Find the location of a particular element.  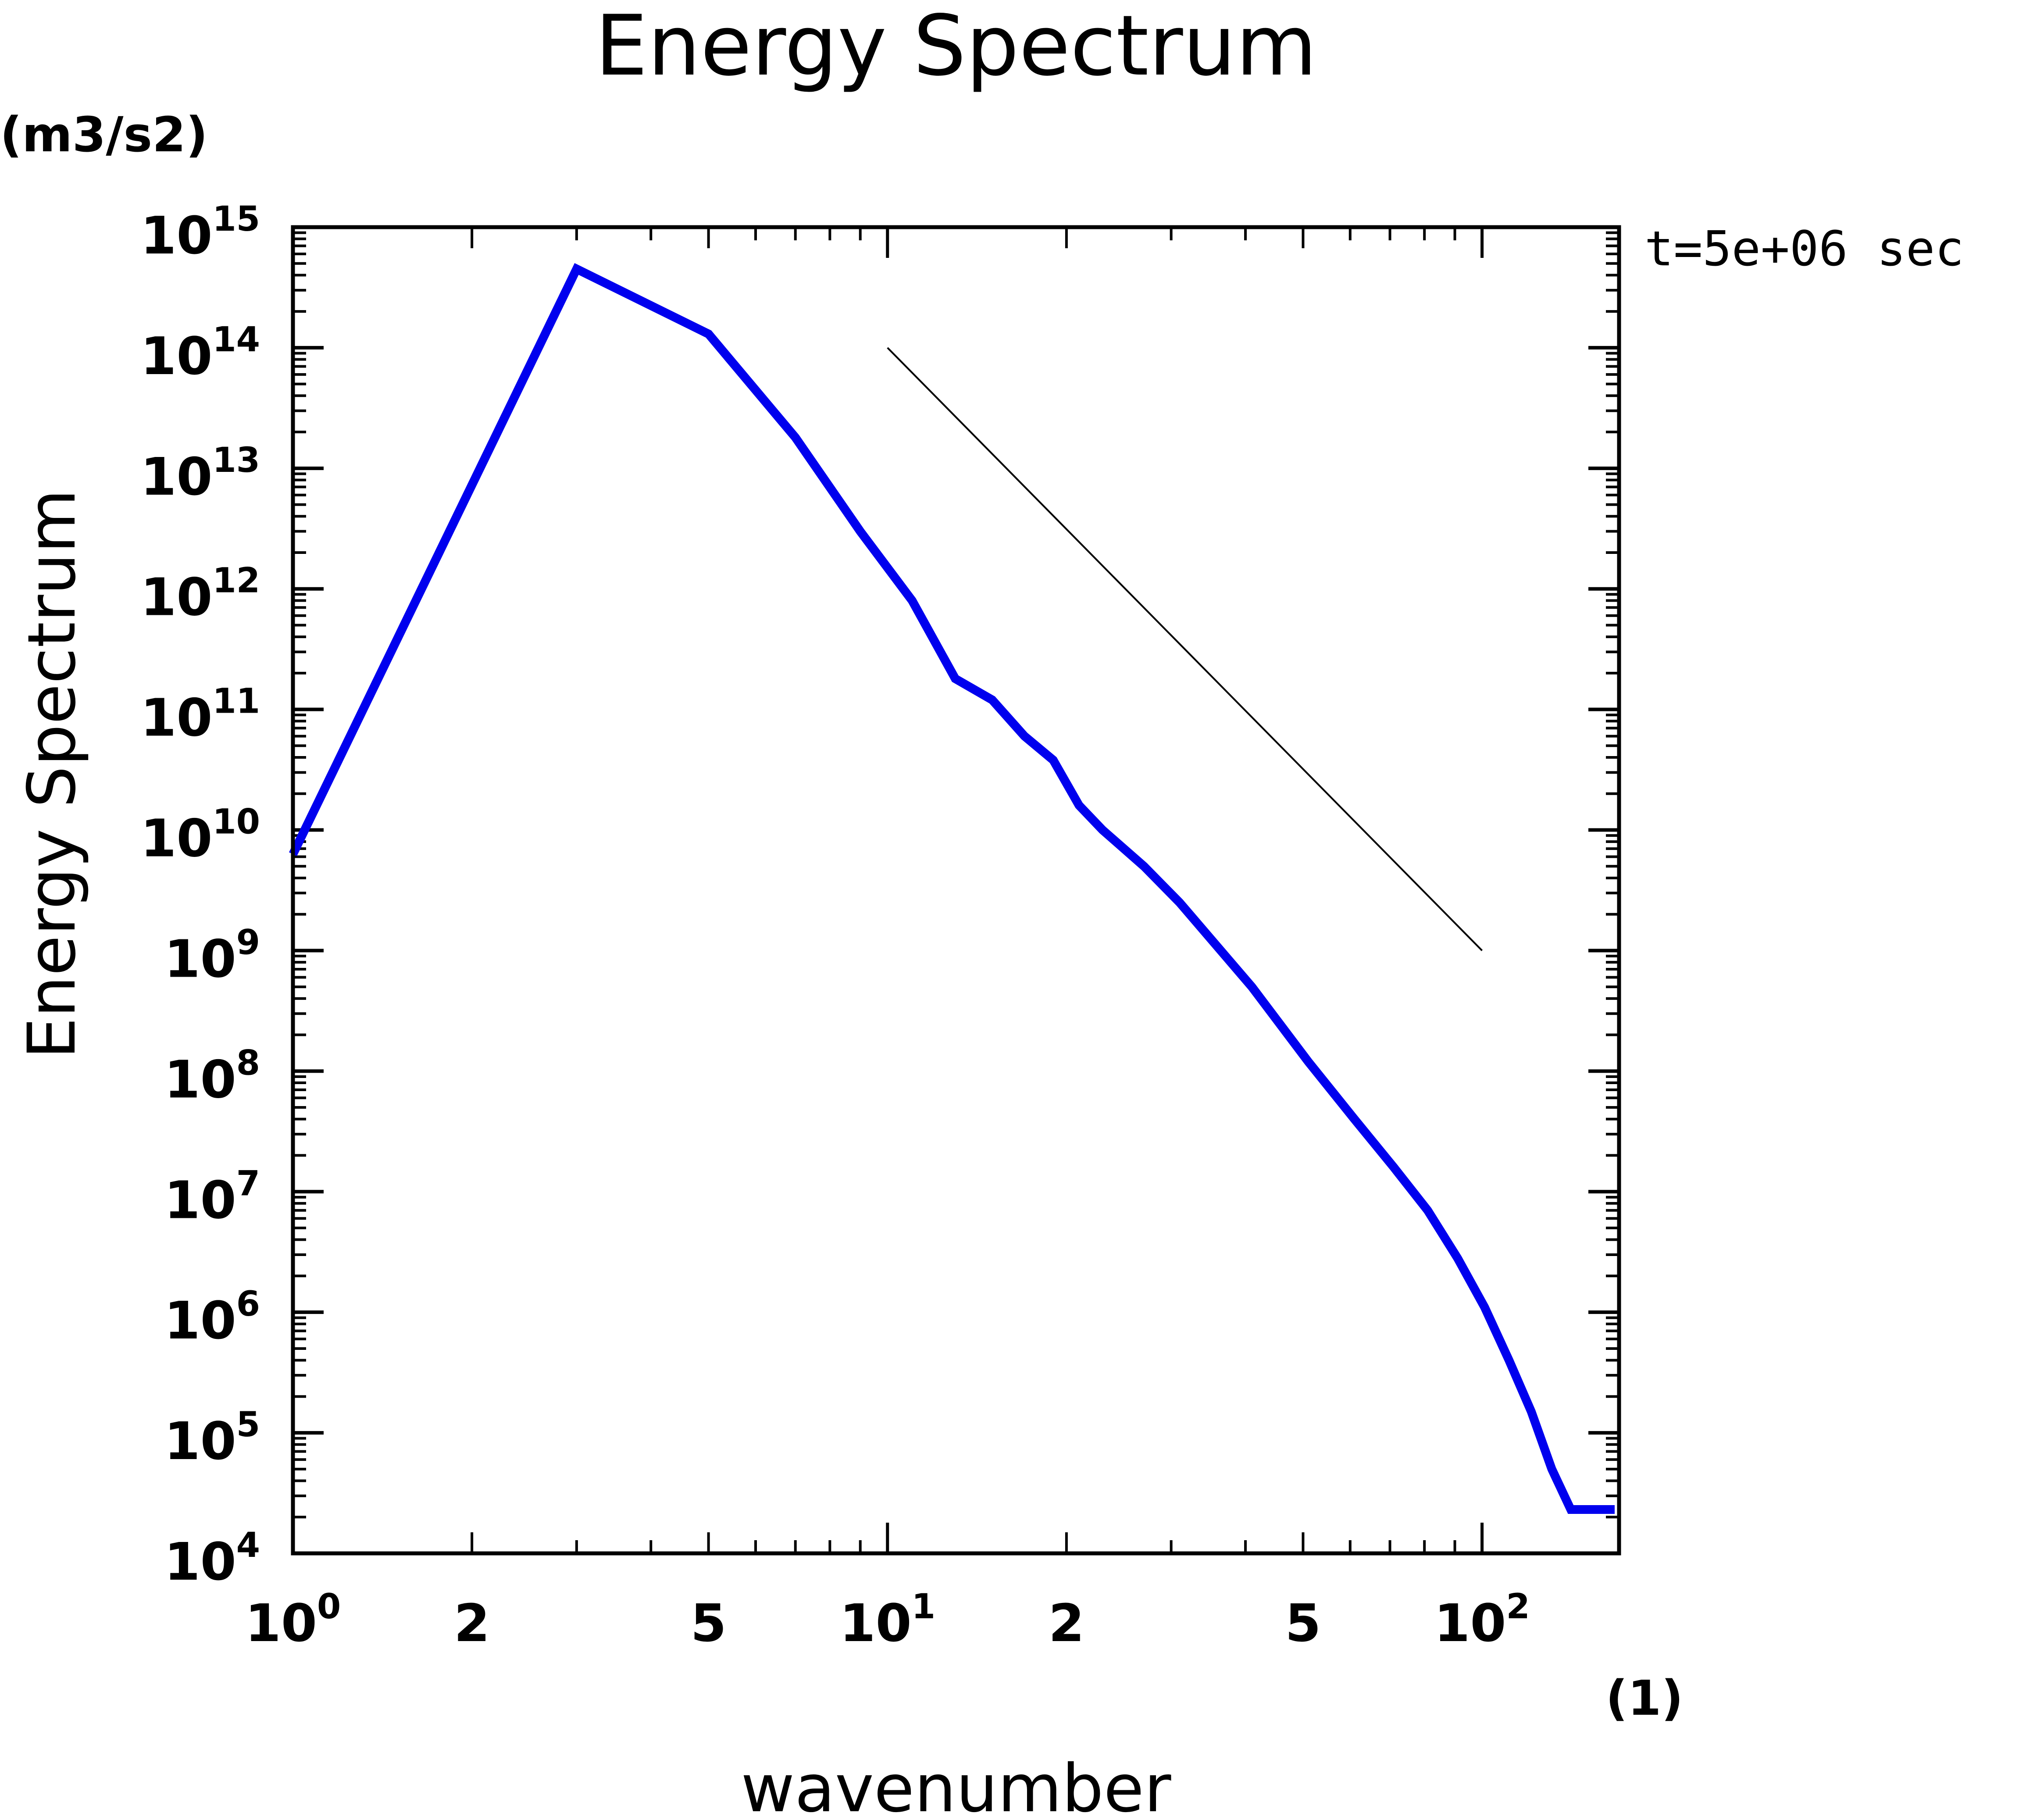

y-axis-title: Energy Spectrum is located at coordinates (52, 774).